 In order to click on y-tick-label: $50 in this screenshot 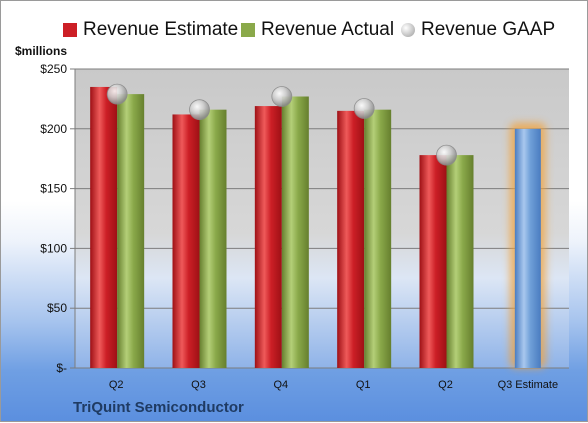, I will do `click(57, 308)`.